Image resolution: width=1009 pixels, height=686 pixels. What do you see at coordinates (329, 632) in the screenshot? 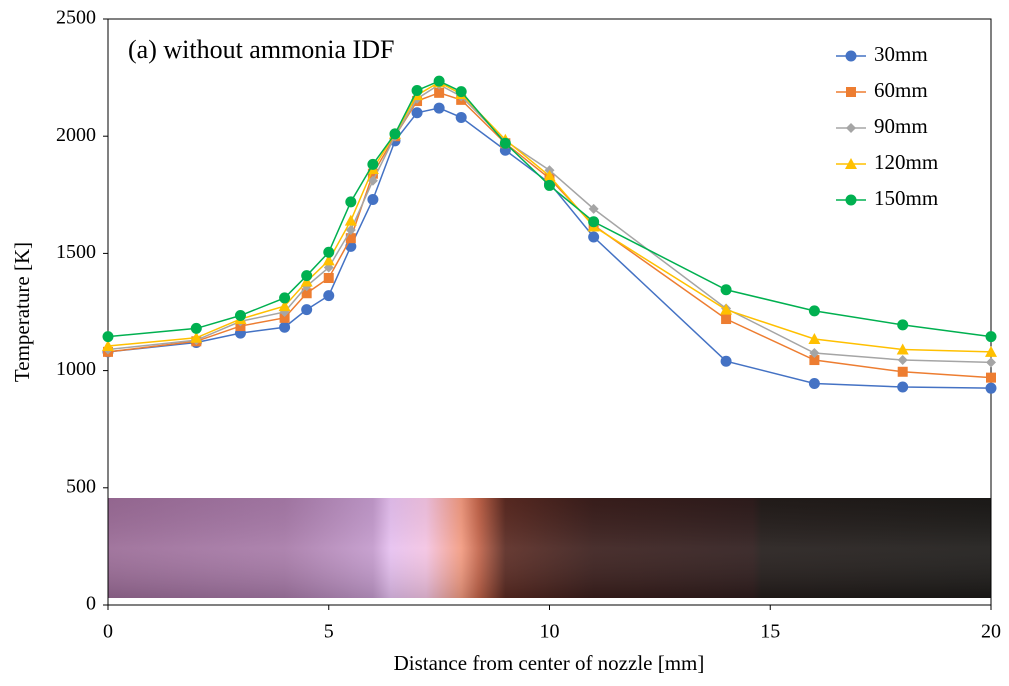
I see `x-tick-label: 5` at bounding box center [329, 632].